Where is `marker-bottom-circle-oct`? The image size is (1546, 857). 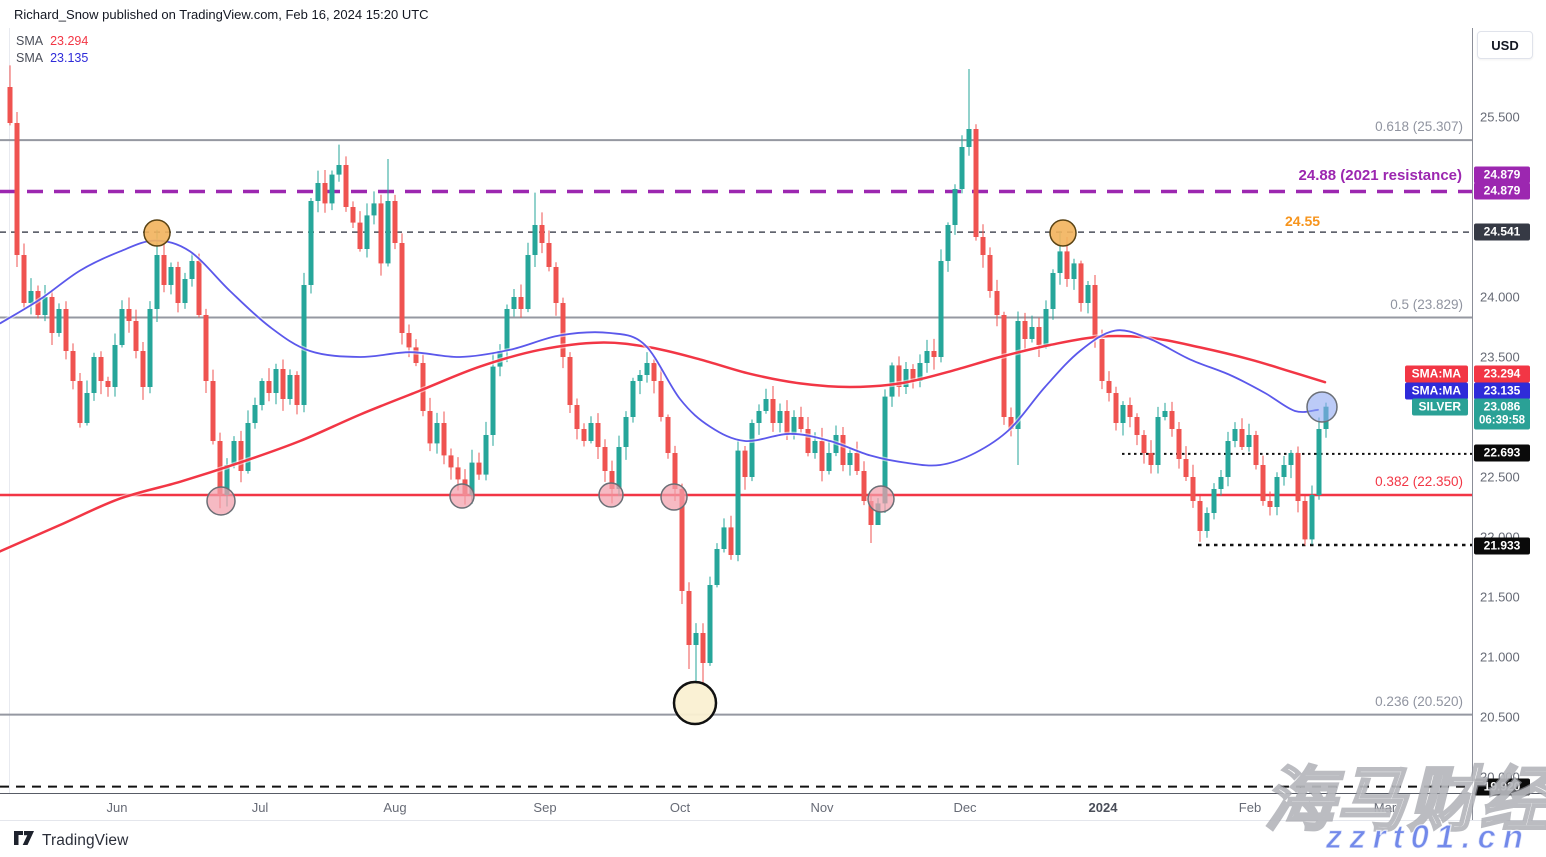
marker-bottom-circle-oct is located at coordinates (695, 703).